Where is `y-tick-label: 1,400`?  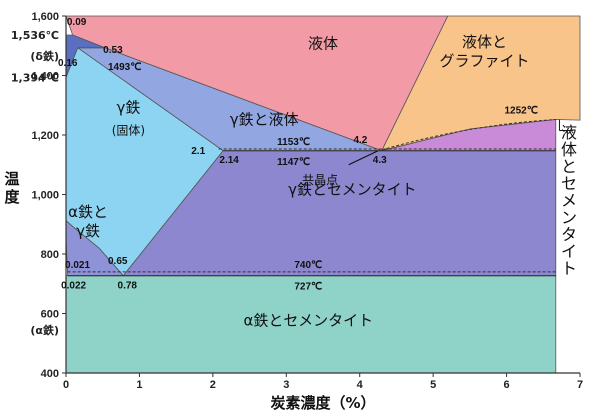
y-tick-label: 1,400 is located at coordinates (45, 77).